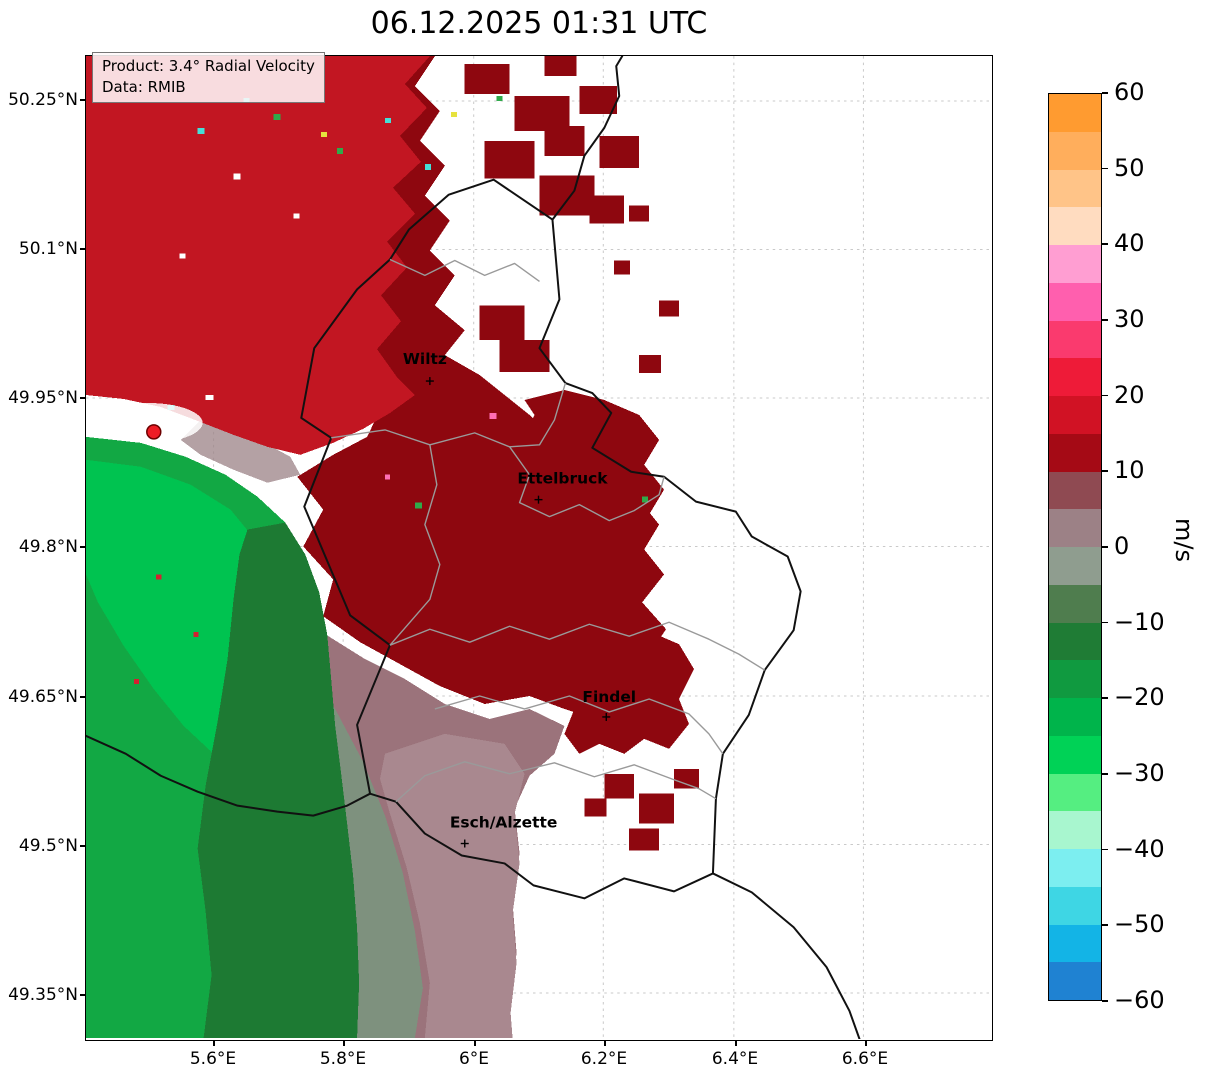 The width and height of the screenshot is (1207, 1081). I want to click on x-axis-tick-label: 6.2°E, so click(604, 1059).